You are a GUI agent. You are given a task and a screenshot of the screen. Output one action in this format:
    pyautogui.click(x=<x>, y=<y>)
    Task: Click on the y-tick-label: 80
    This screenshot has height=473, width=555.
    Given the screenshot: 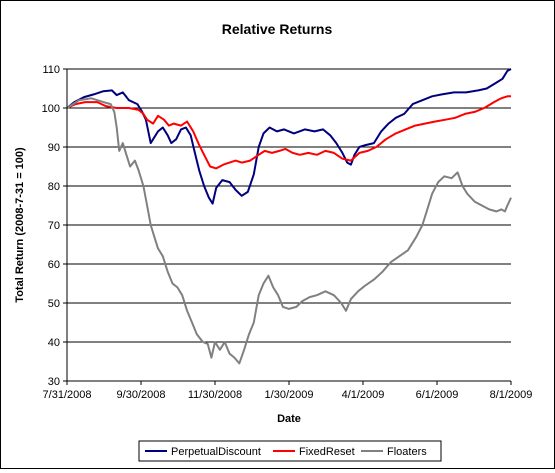 What is the action you would take?
    pyautogui.click(x=54, y=187)
    